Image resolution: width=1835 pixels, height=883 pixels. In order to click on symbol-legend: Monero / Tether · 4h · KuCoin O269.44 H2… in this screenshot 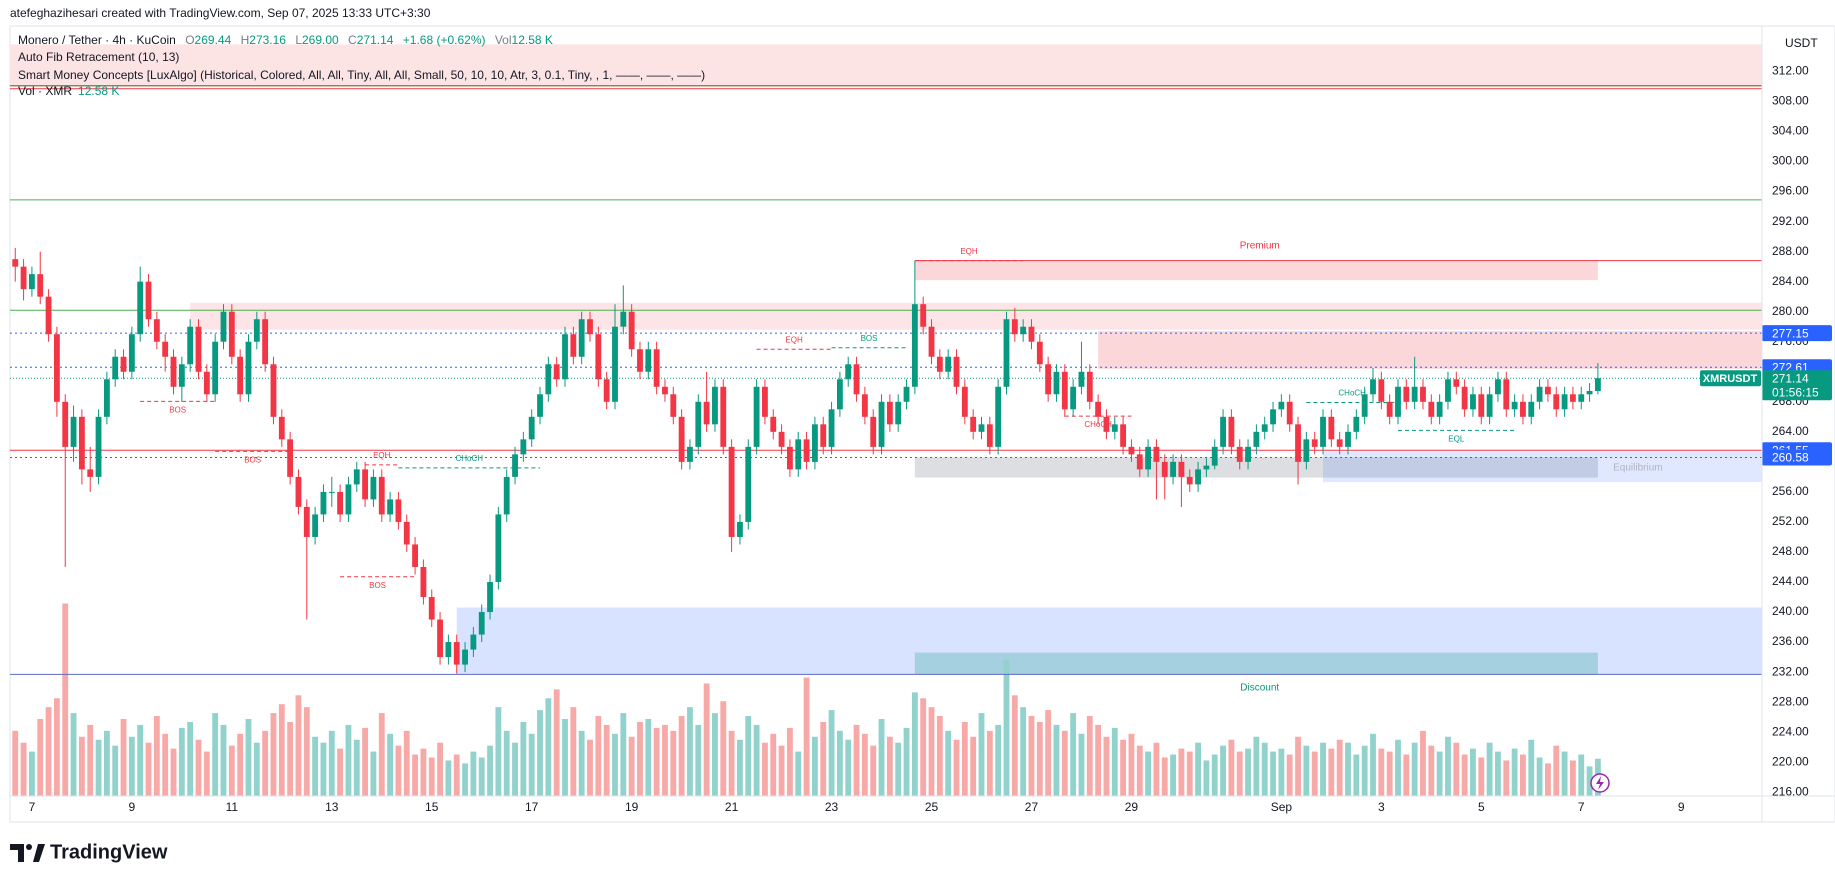, I will do `click(285, 40)`.